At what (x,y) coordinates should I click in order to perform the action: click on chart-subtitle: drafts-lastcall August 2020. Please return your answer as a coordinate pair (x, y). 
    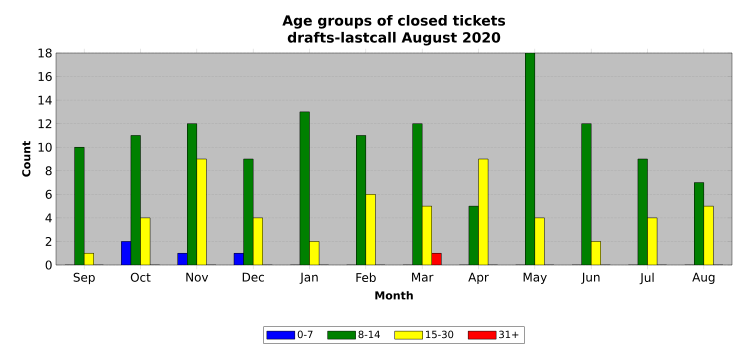
    Looking at the image, I should click on (394, 39).